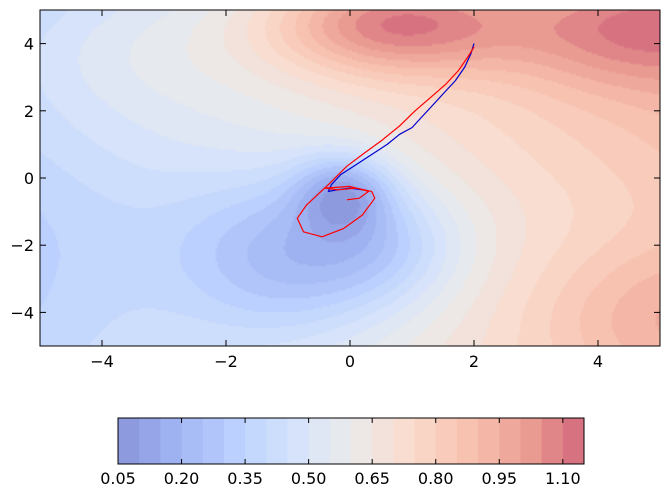  What do you see at coordinates (226, 361) in the screenshot?
I see `x-tick-label: −2` at bounding box center [226, 361].